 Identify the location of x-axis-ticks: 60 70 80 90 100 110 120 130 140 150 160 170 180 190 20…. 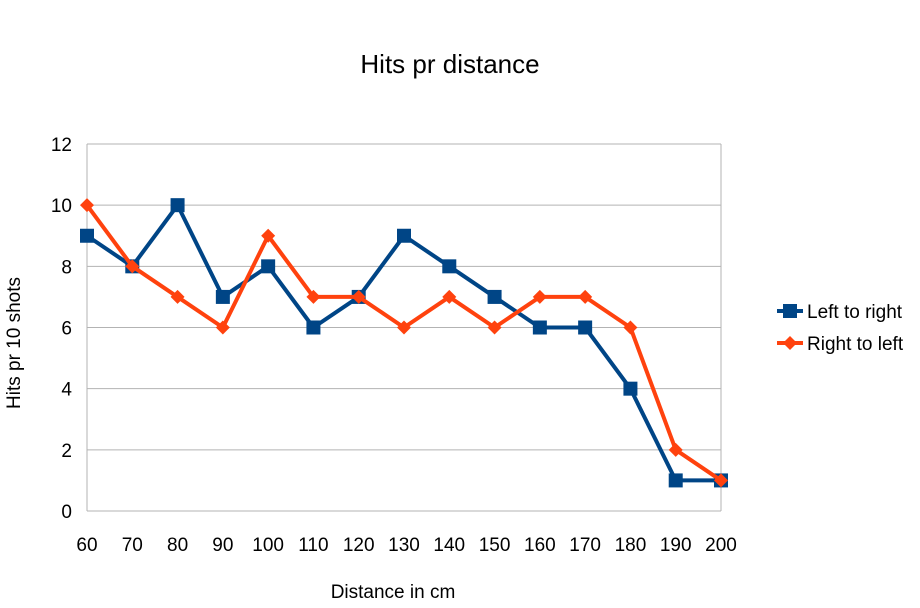
(406, 545).